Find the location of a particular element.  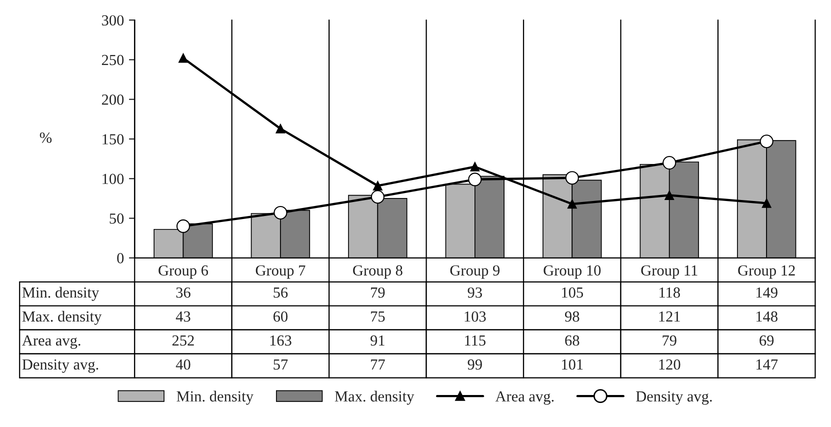

x-tick-label: Group 8 is located at coordinates (377, 272).